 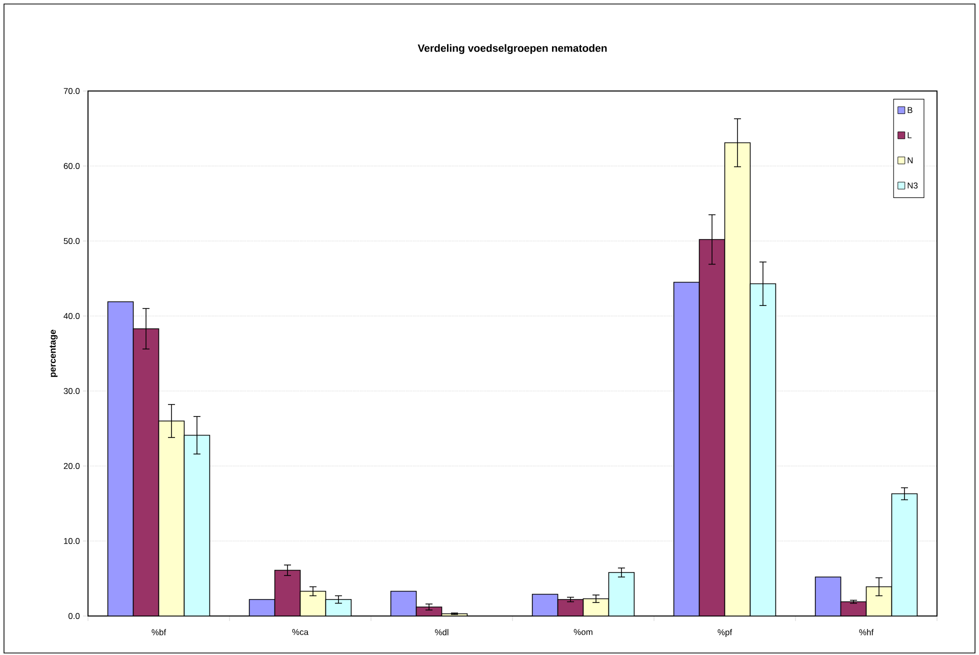 What do you see at coordinates (583, 632) in the screenshot?
I see `x-tick-label: %om` at bounding box center [583, 632].